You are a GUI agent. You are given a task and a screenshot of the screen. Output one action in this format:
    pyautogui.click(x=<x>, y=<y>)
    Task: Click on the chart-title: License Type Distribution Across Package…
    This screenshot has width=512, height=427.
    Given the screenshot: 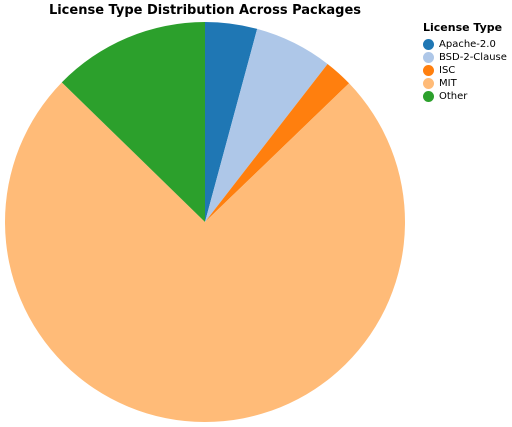 What is the action you would take?
    pyautogui.click(x=205, y=10)
    